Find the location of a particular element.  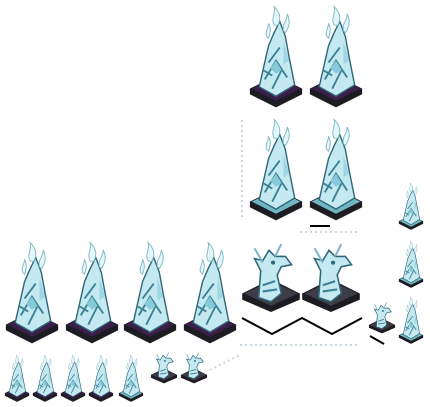

shadow-lines is located at coordinates (313, 285).